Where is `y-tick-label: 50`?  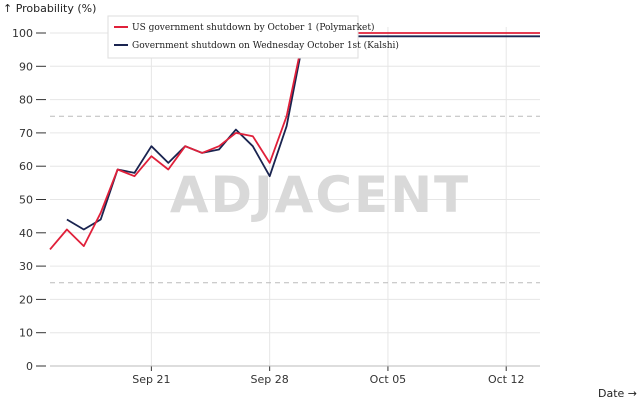
y-tick-label: 50 is located at coordinates (26, 200).